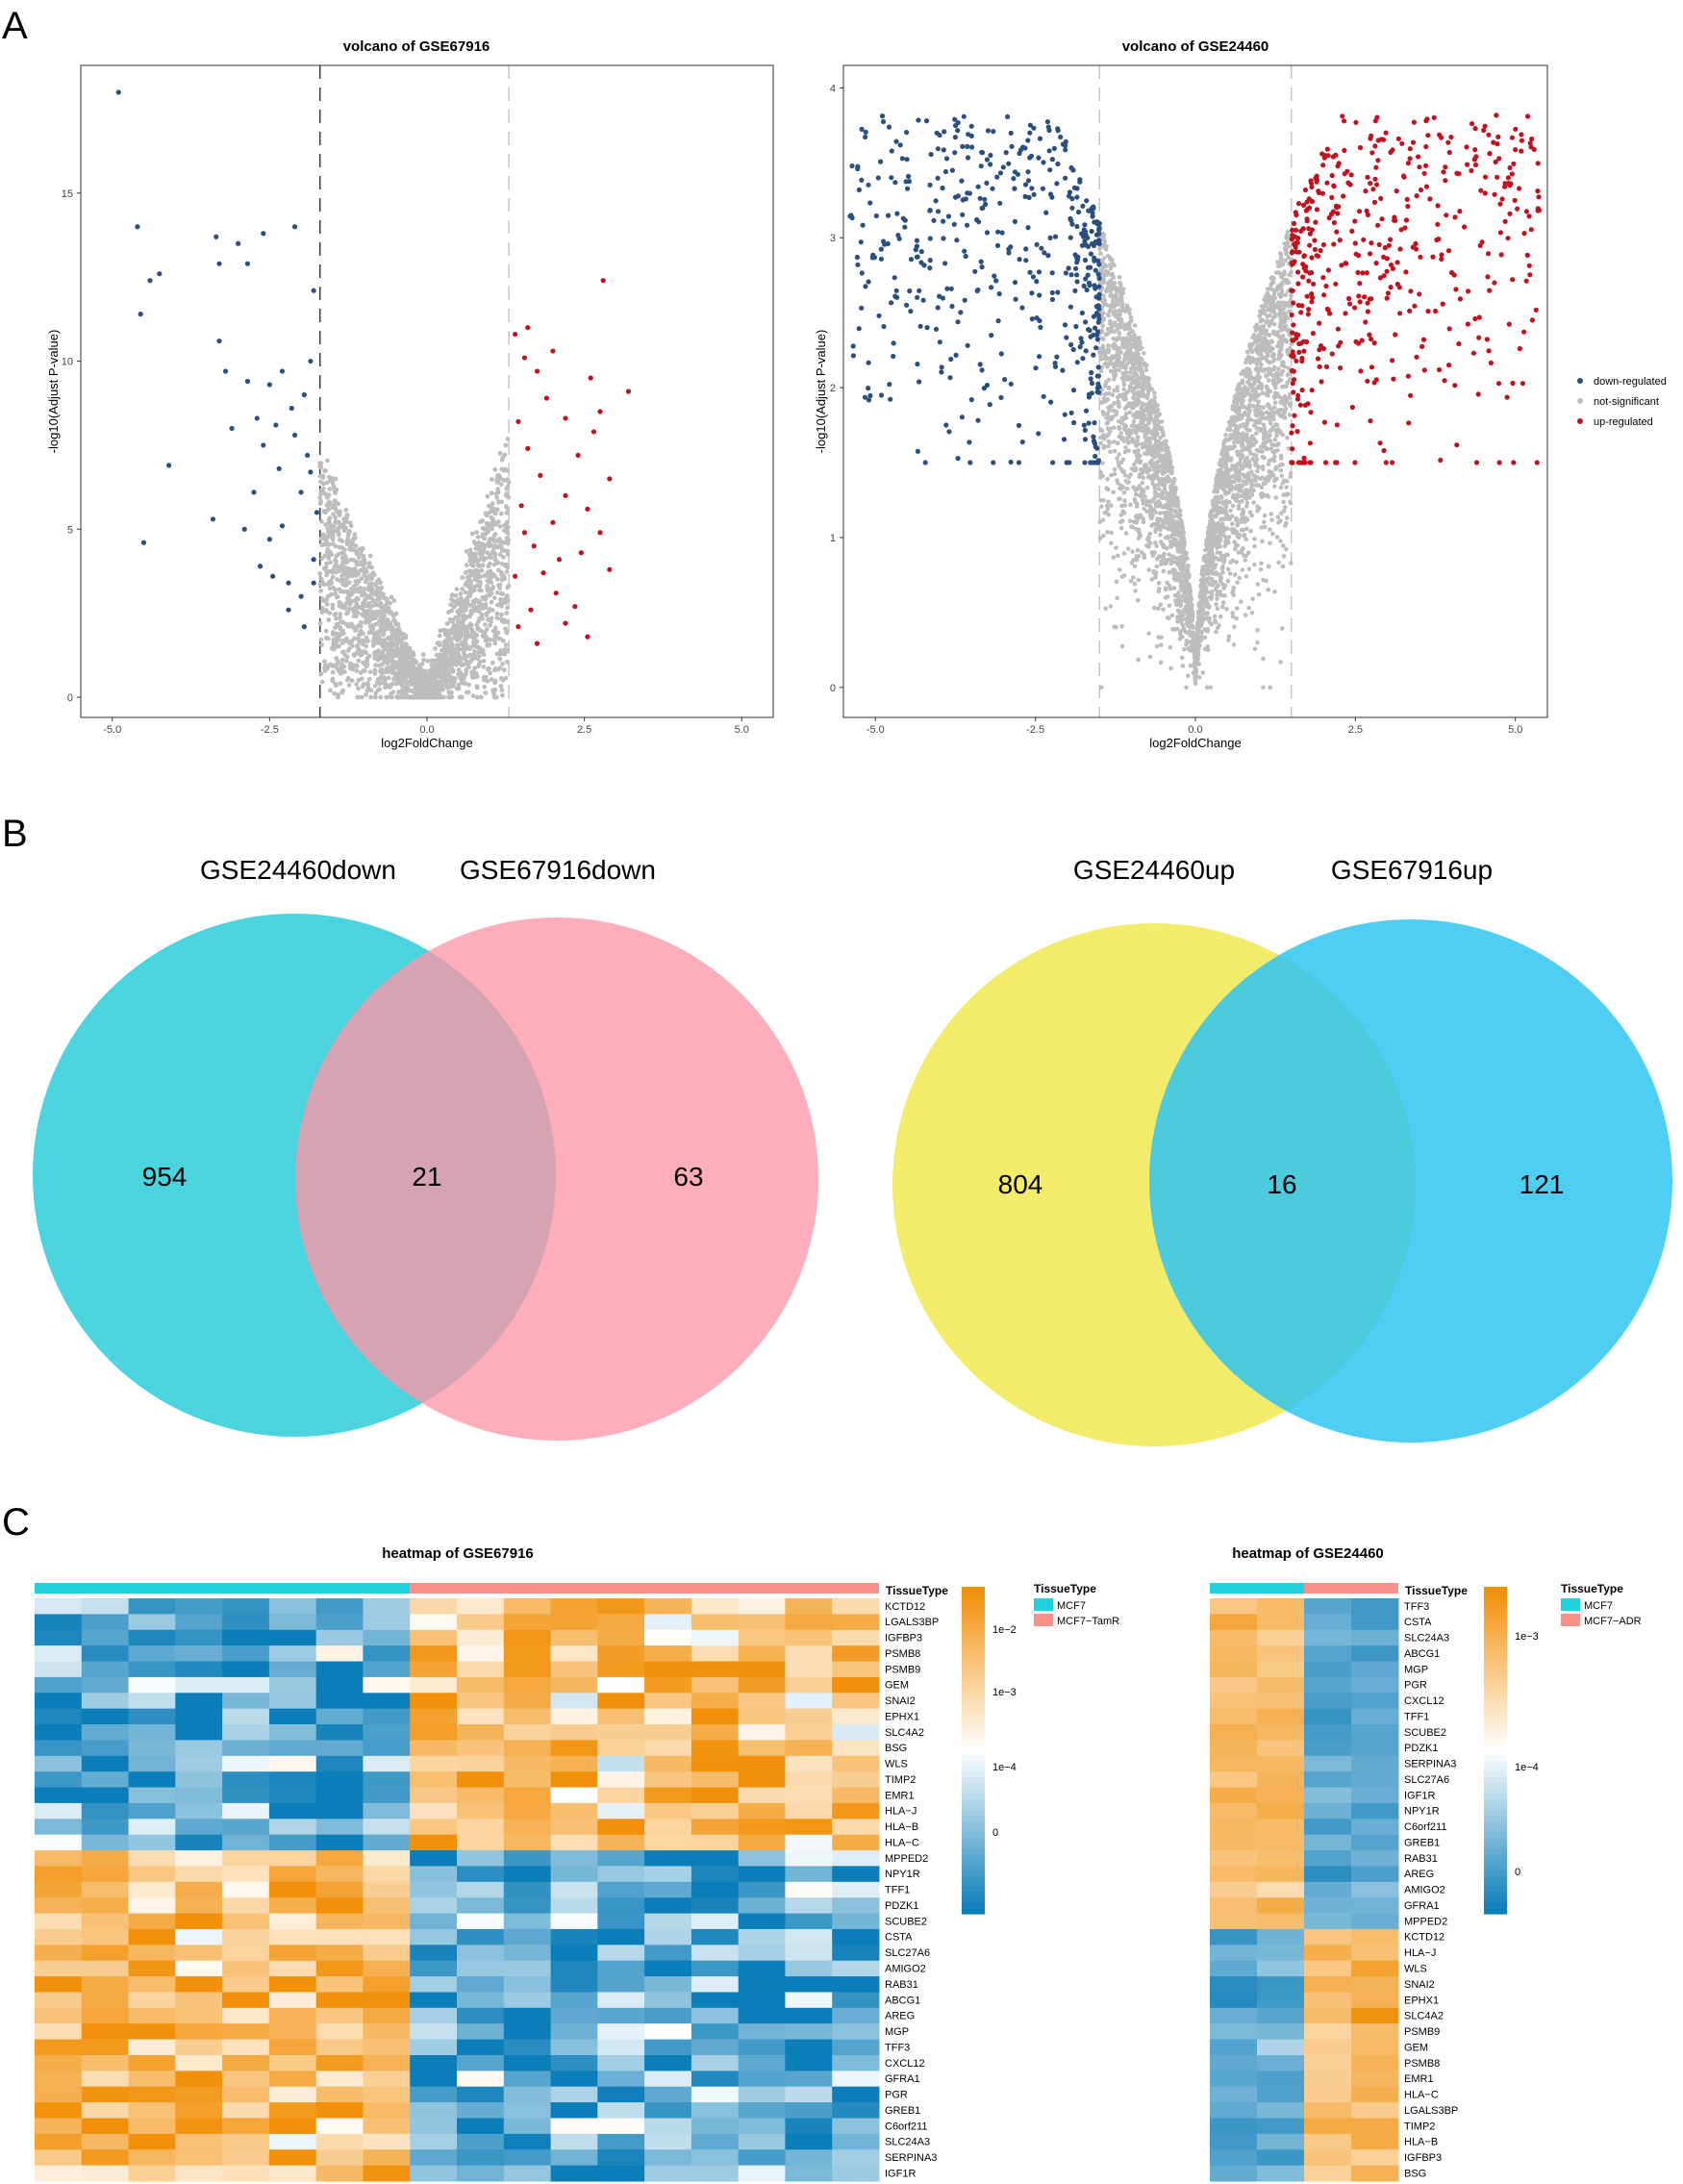  I want to click on panel-label-b: B, so click(15, 834).